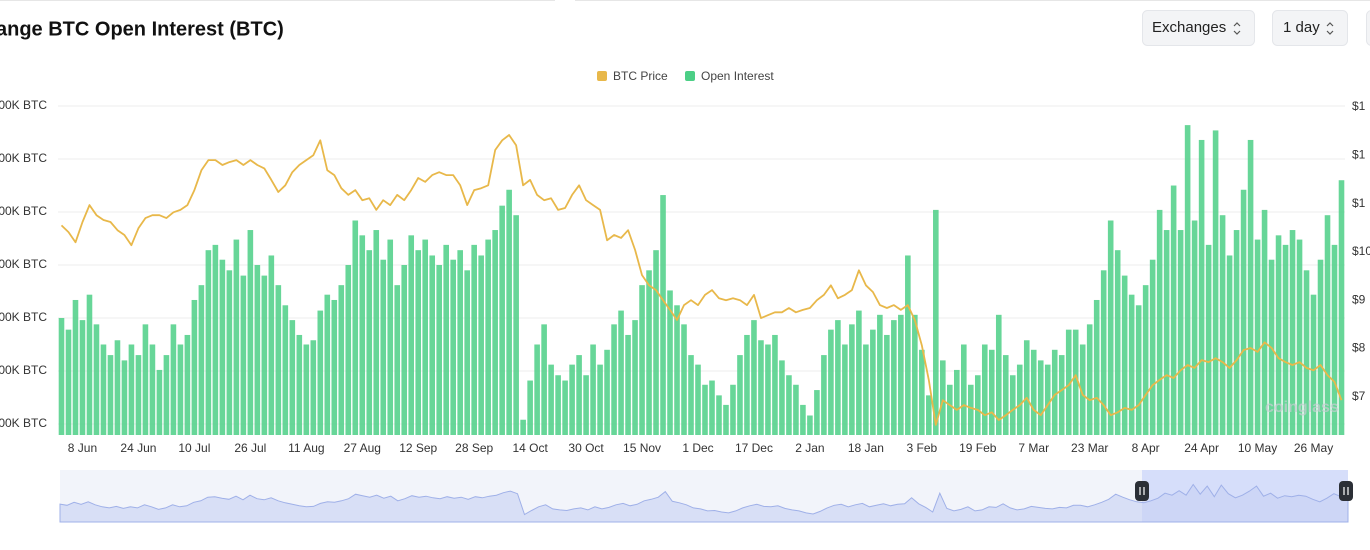 The width and height of the screenshot is (1370, 550). Describe the element at coordinates (1033, 448) in the screenshot. I see `x-tick-label: 7 Mar` at that location.